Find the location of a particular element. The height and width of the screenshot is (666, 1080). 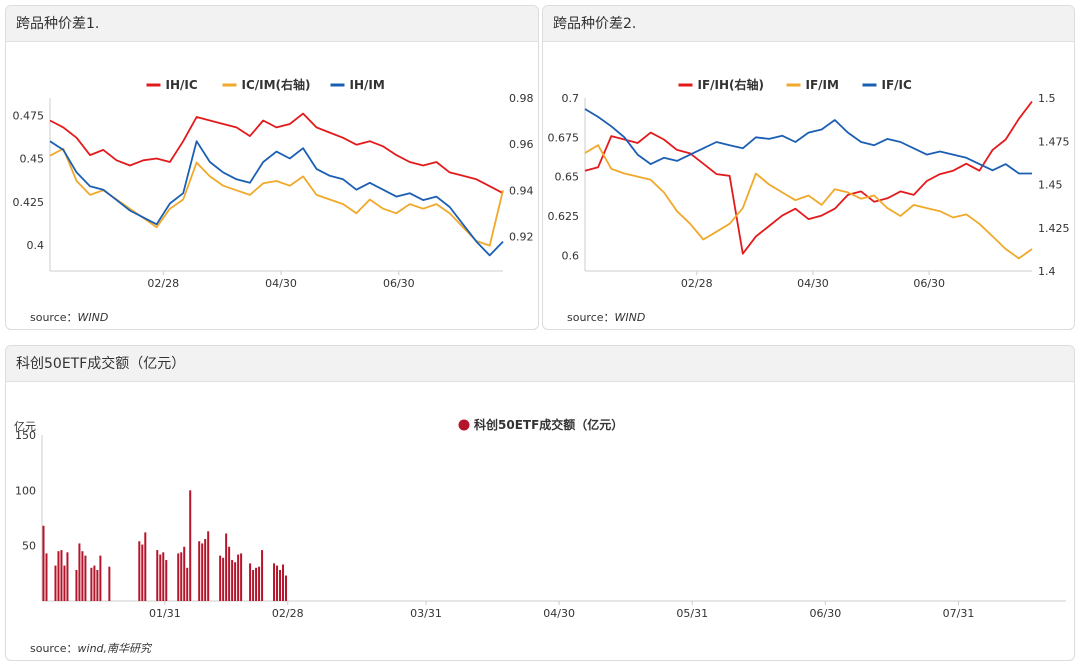

y-tick-label-right: 0.98 is located at coordinates (521, 98).